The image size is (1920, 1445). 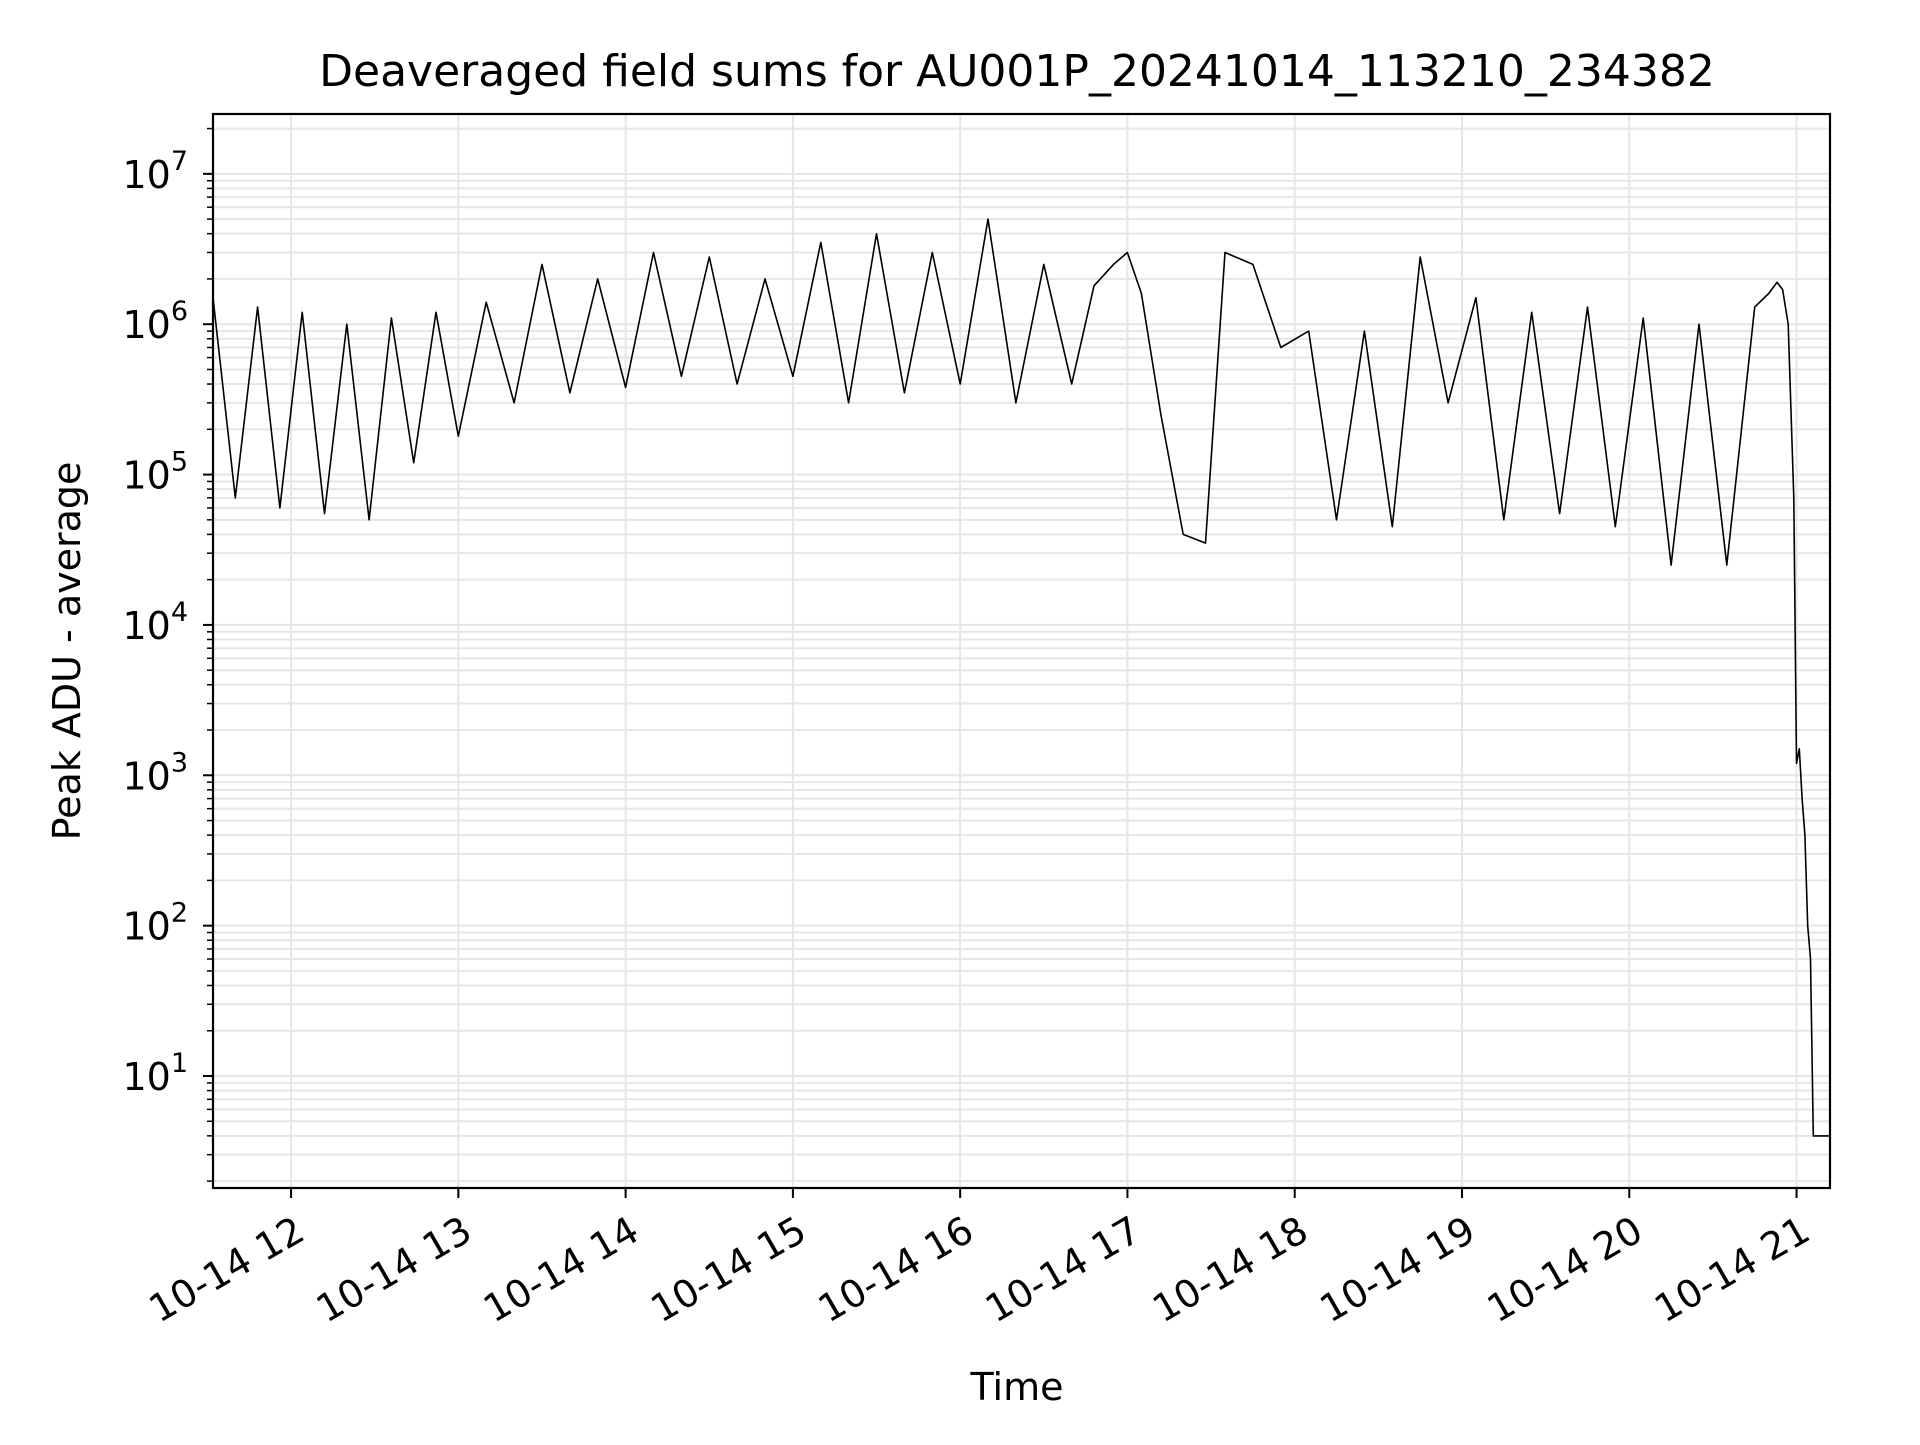 What do you see at coordinates (155, 321) in the screenshot?
I see `y-tick-label: 10⁶` at bounding box center [155, 321].